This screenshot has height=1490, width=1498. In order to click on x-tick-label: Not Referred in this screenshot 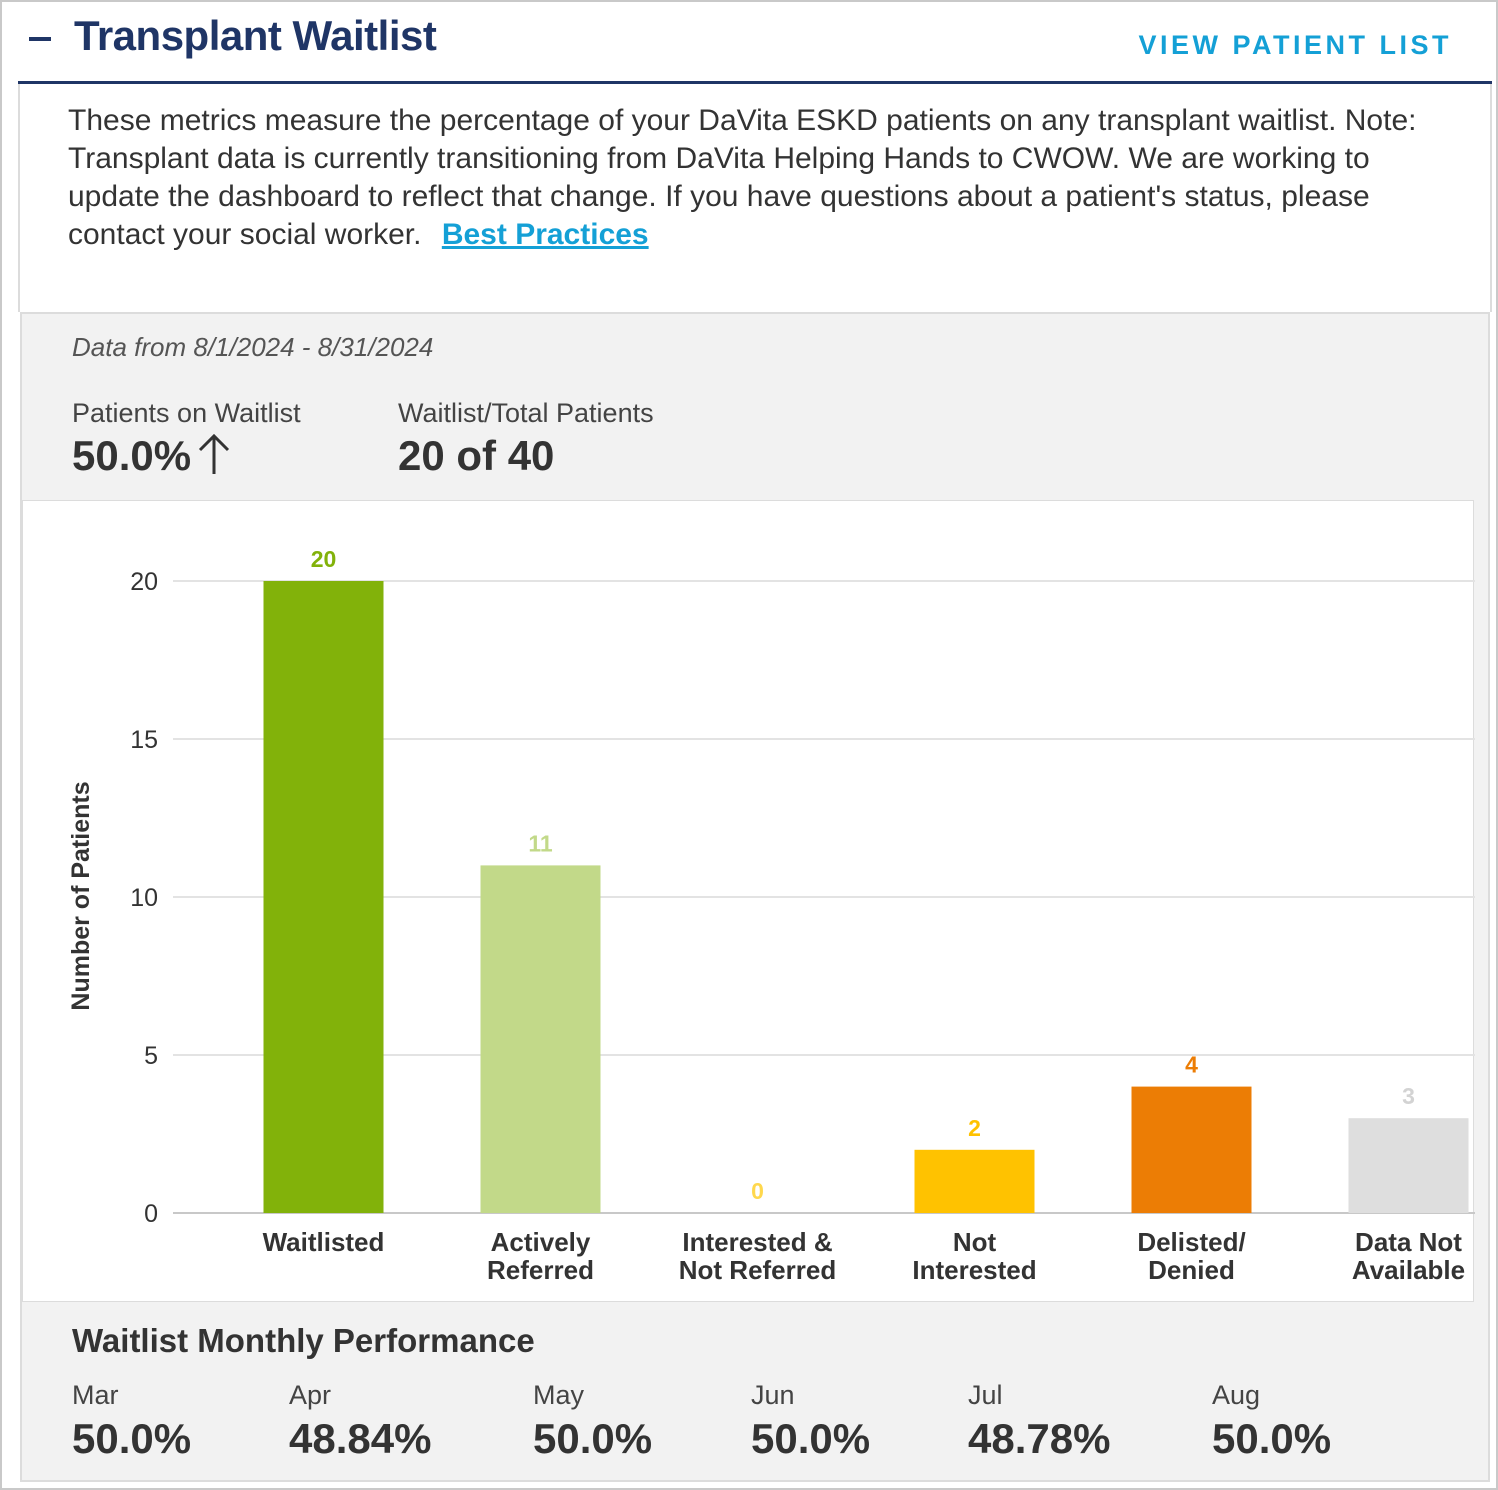, I will do `click(757, 1270)`.